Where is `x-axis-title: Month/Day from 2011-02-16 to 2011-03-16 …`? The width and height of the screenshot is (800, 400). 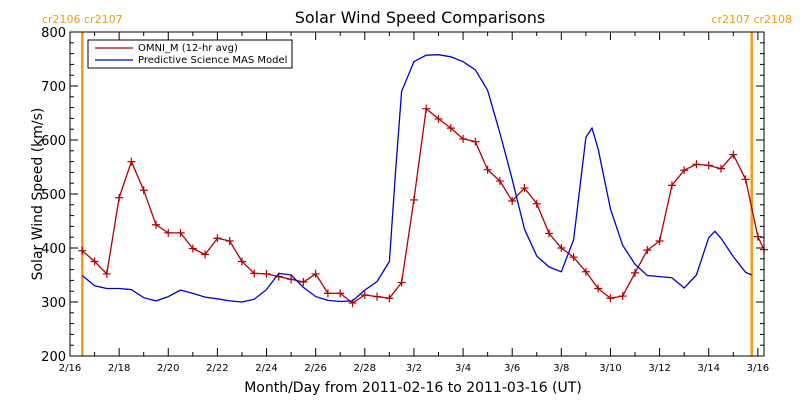
x-axis-title: Month/Day from 2011-02-16 to 2011-03-16 … is located at coordinates (413, 388).